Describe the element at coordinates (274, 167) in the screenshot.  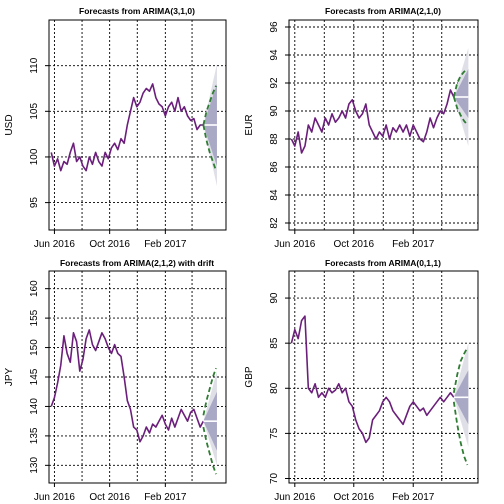
I see `y-tick-label: 86` at that location.